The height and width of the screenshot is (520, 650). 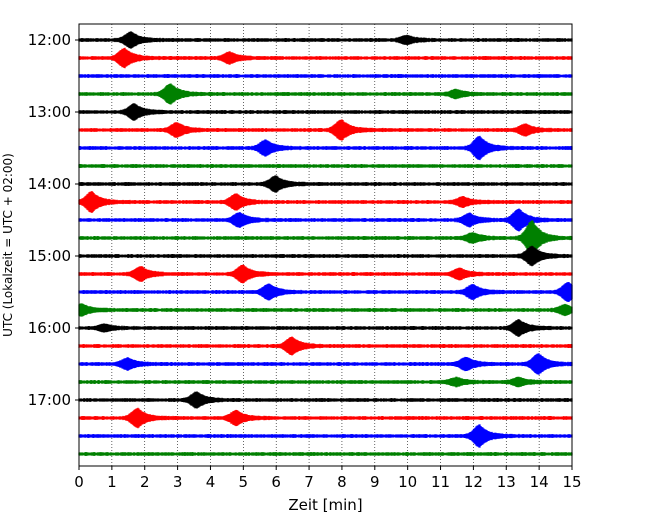 What do you see at coordinates (571, 482) in the screenshot?
I see `x-tick-label: 15` at bounding box center [571, 482].